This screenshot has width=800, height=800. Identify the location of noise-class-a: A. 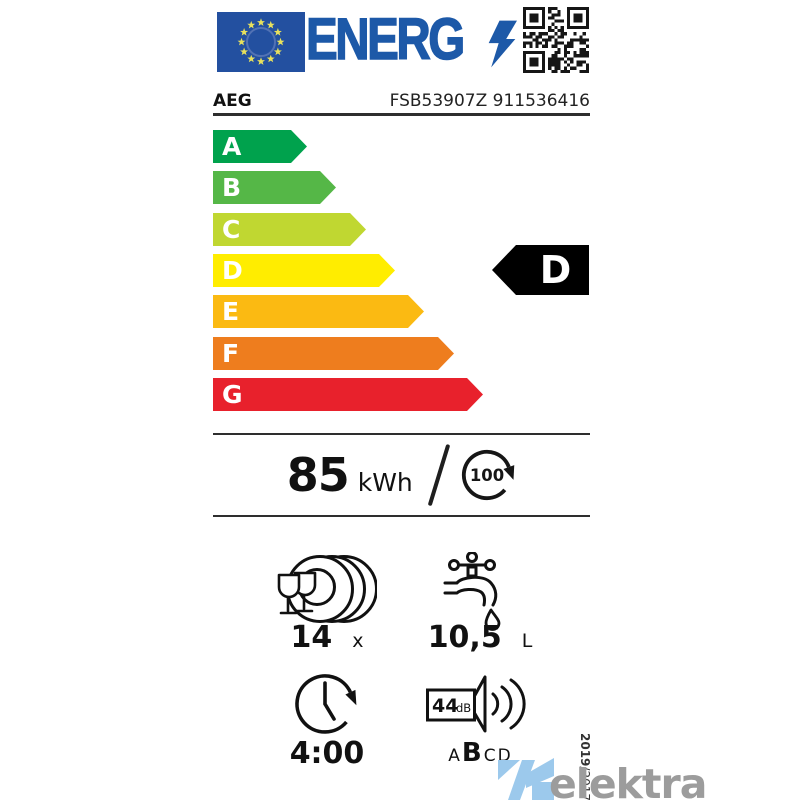
(454, 756).